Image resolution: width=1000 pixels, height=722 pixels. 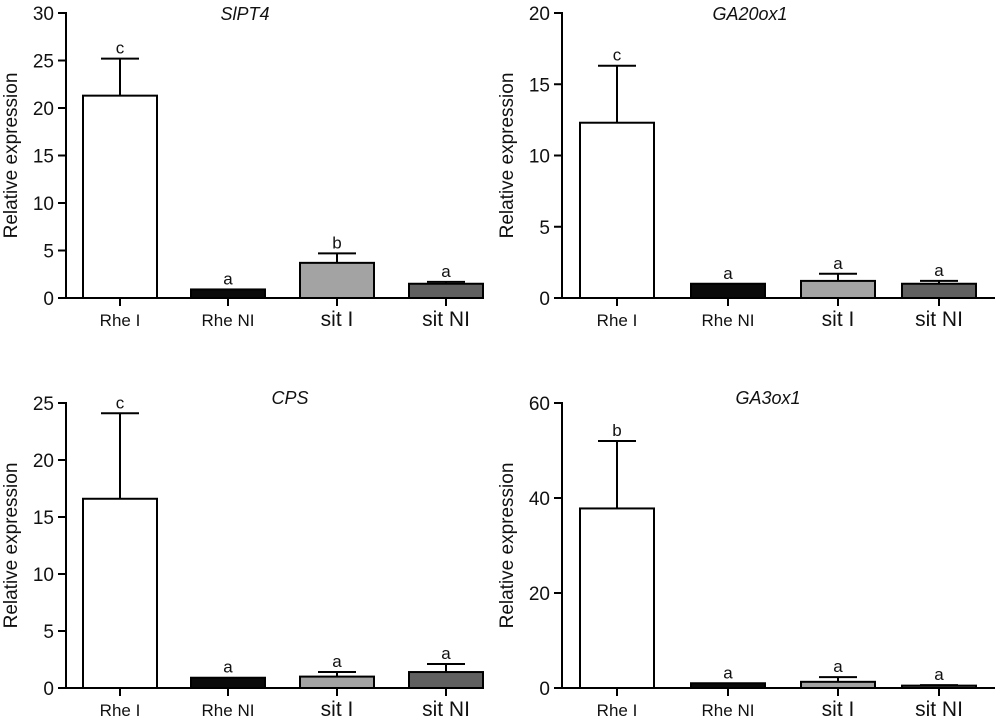 I want to click on chart-title: CPS, so click(x=289, y=398).